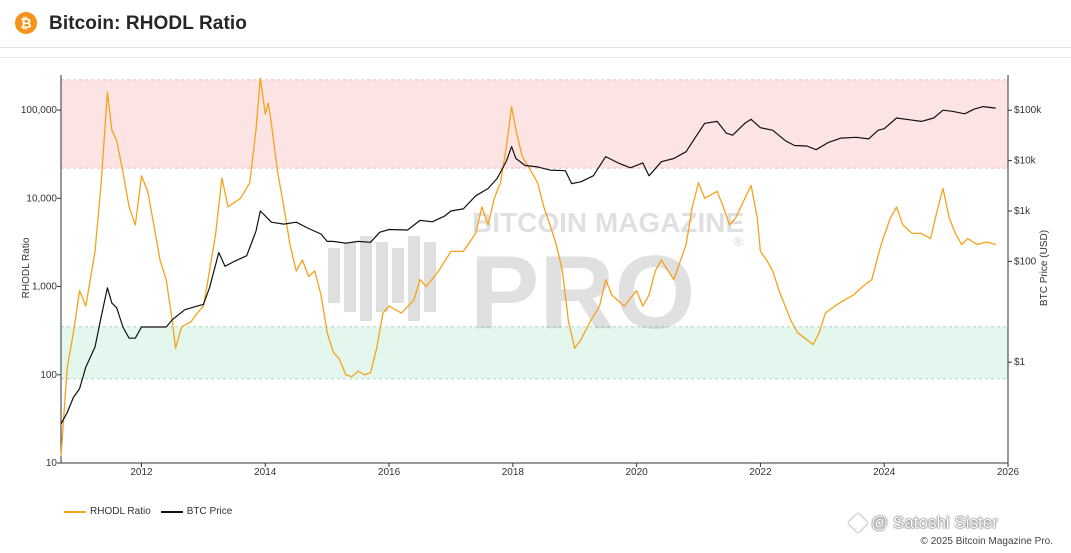 The image size is (1071, 553). I want to click on left-tick-label: 100, so click(48, 375).